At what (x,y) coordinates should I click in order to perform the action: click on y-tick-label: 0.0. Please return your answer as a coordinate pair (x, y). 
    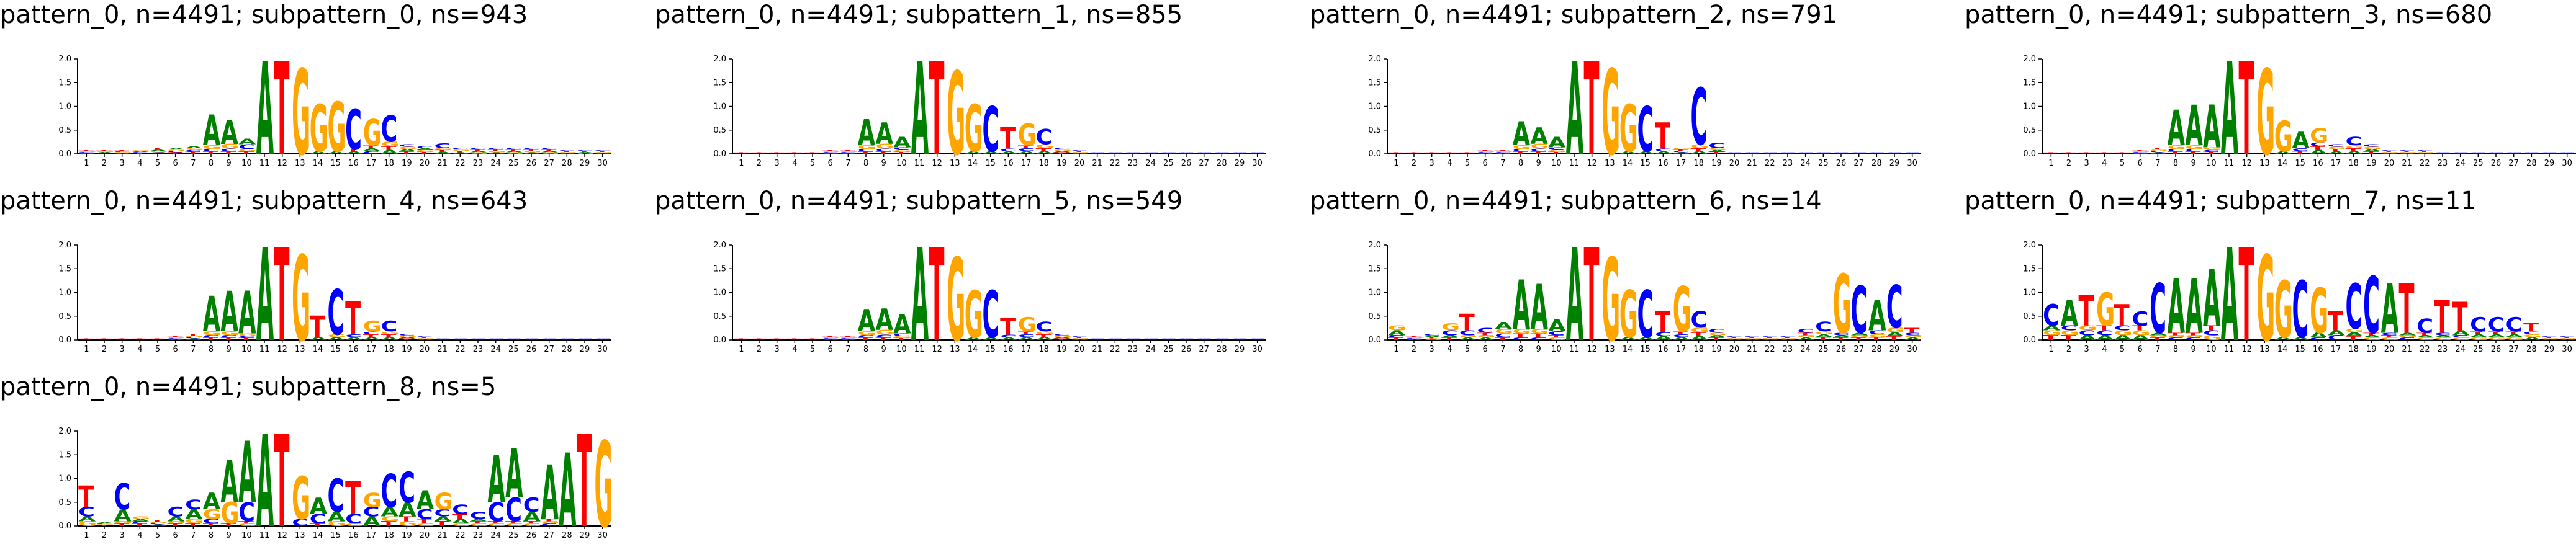
    Looking at the image, I should click on (719, 154).